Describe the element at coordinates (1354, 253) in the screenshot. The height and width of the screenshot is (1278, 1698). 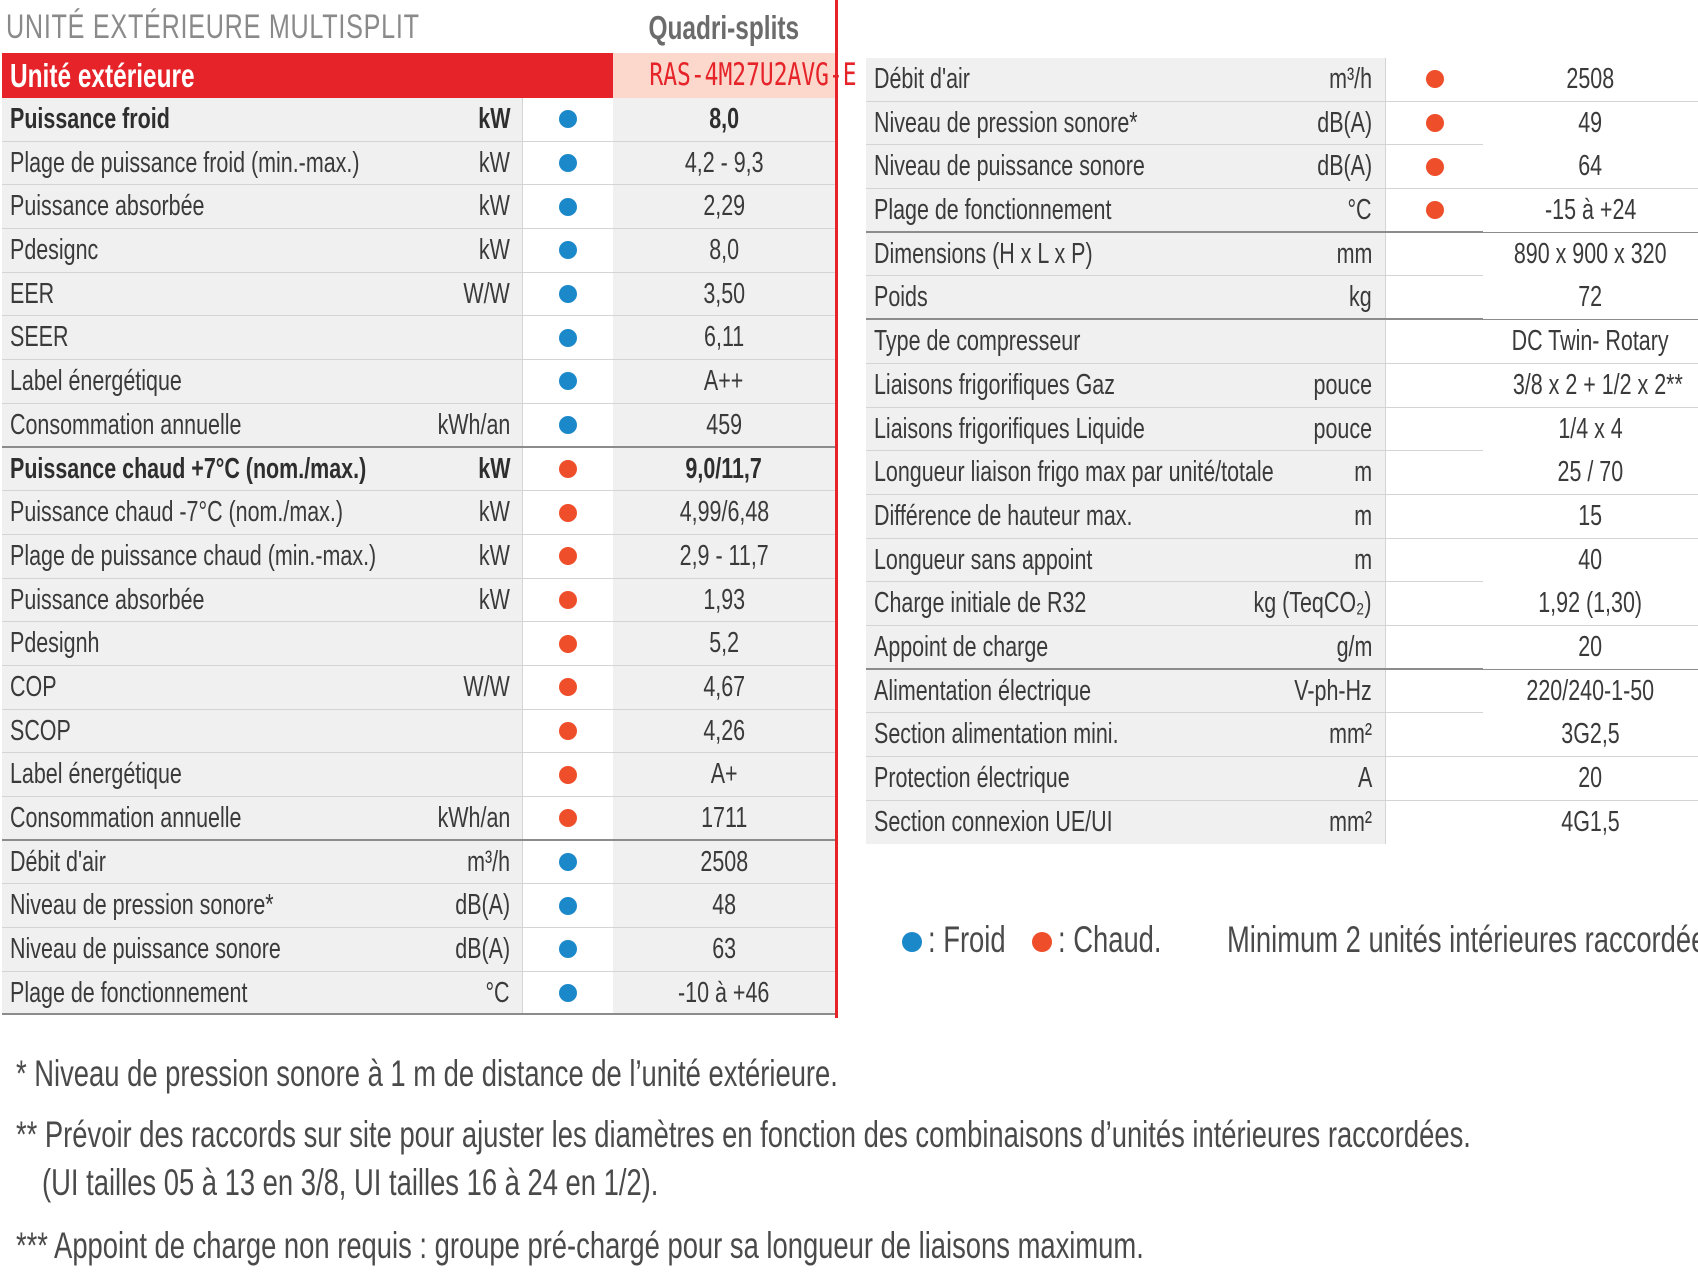
I see `row-unit: mm` at that location.